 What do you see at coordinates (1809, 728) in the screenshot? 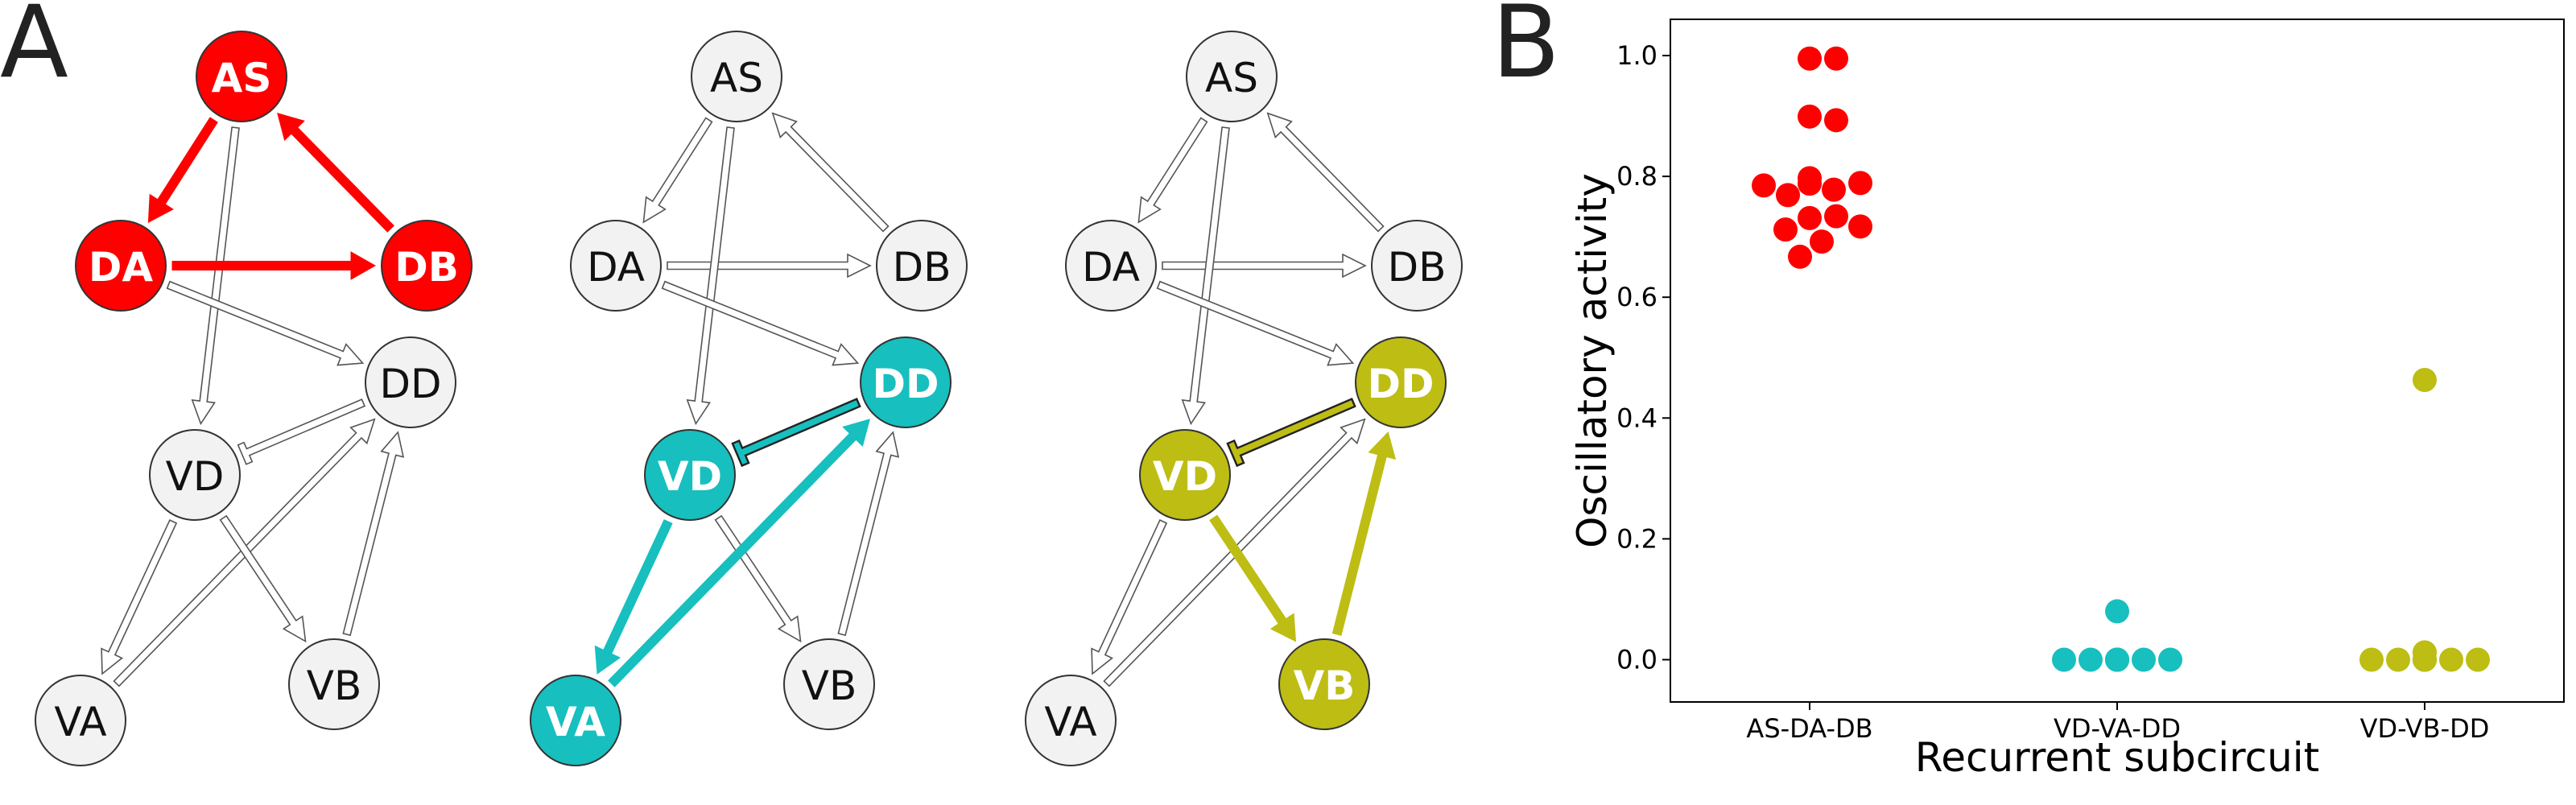
I see `x-tick-label: AS-DA-DB` at bounding box center [1809, 728].